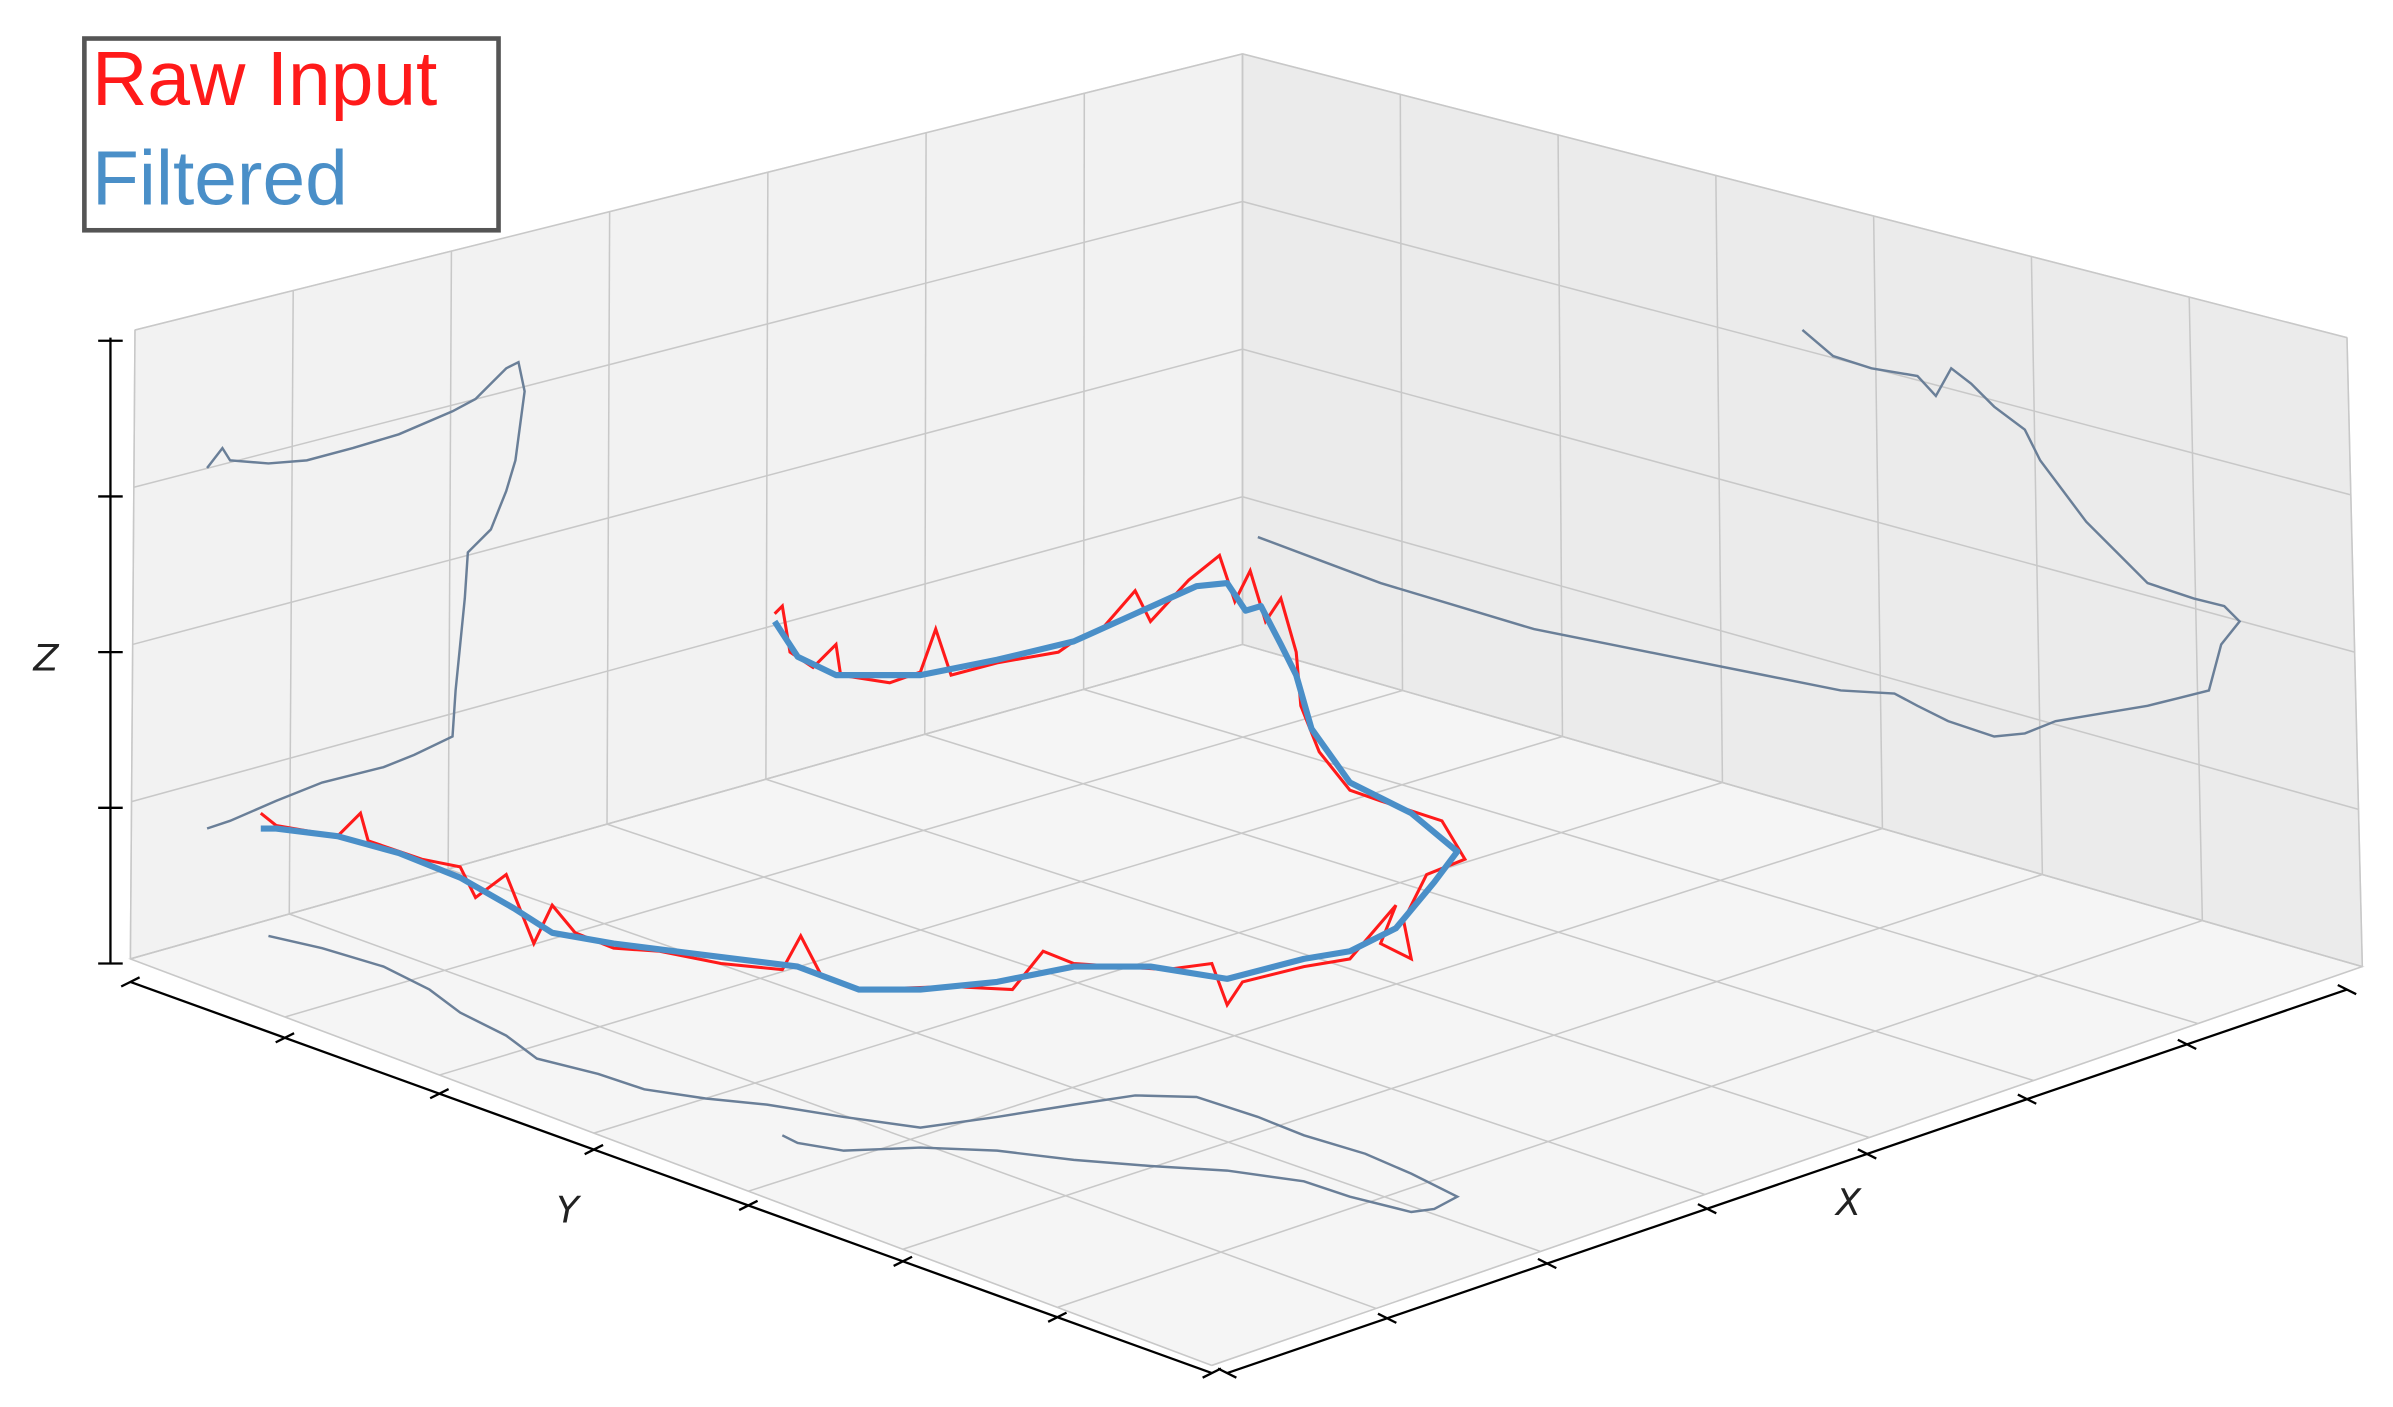  Describe the element at coordinates (45, 657) in the screenshot. I see `z-label: Z` at that location.